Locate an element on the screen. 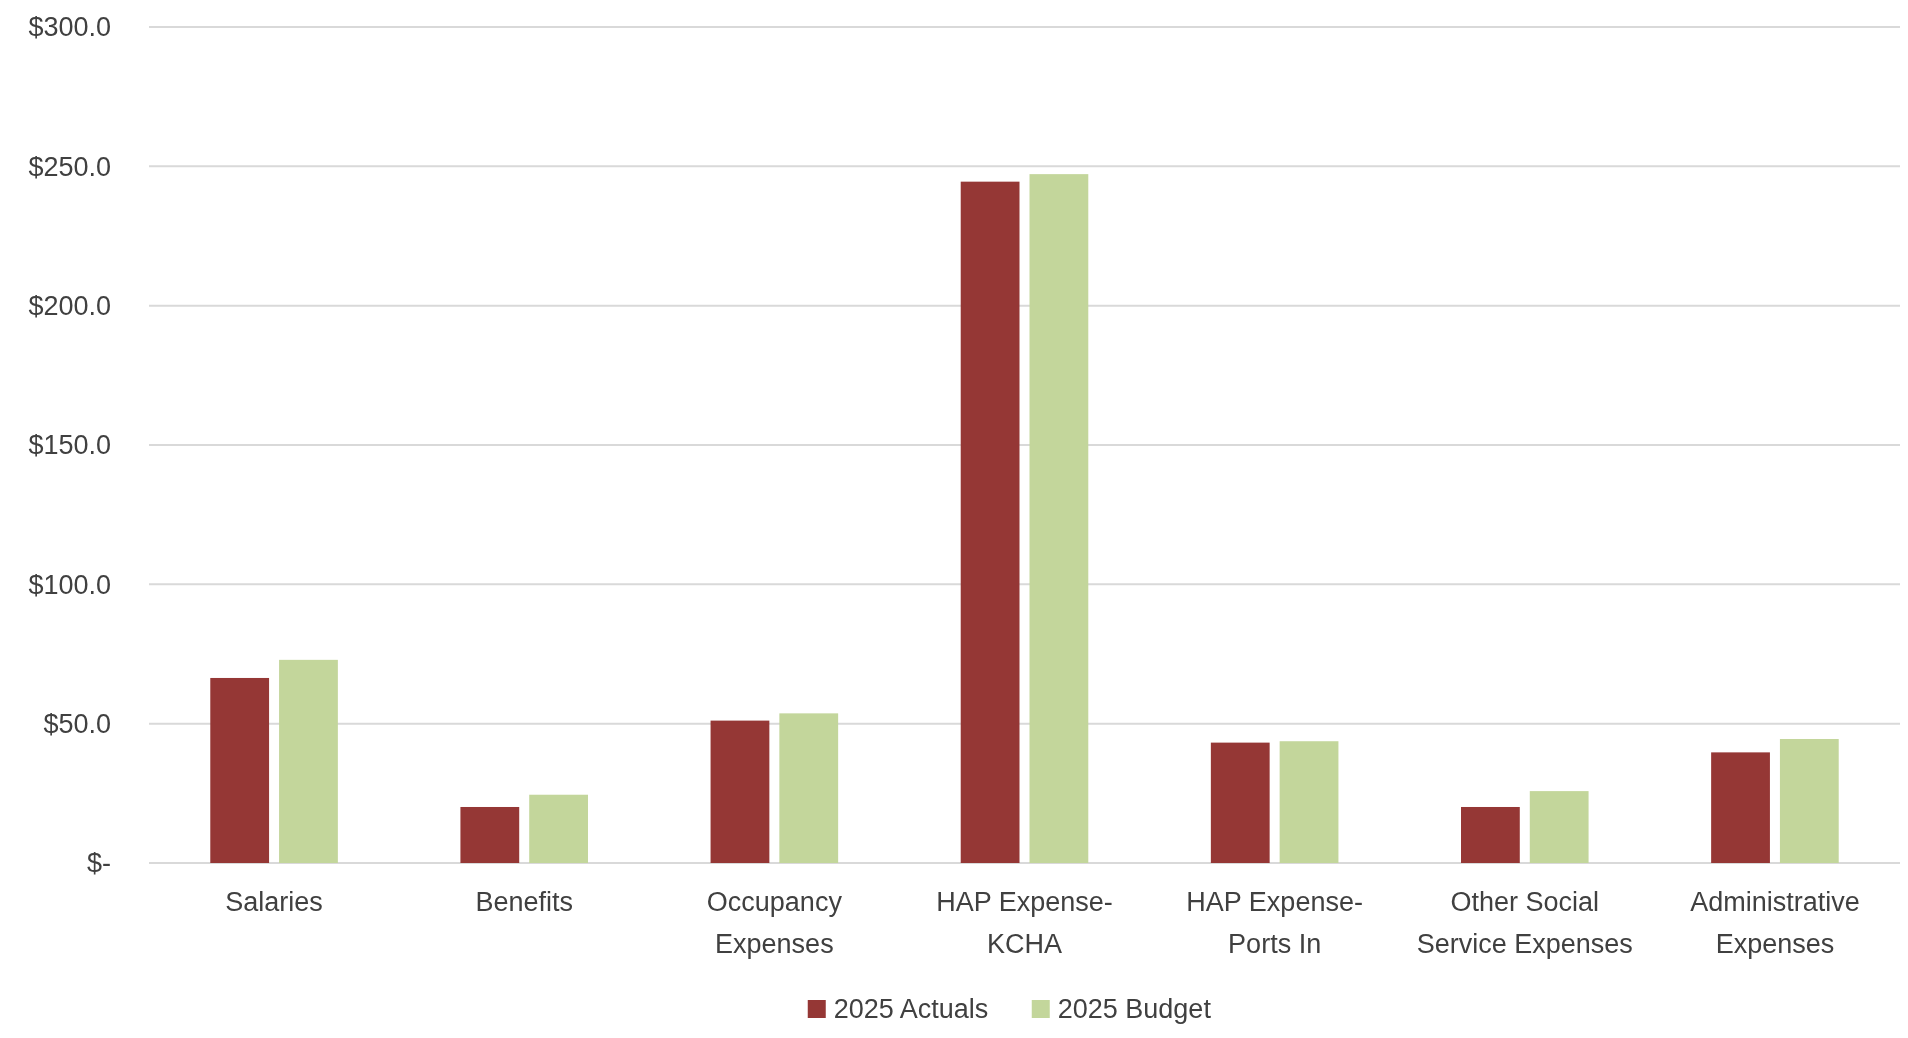  y-tick-label: $50.0 is located at coordinates (77, 724).